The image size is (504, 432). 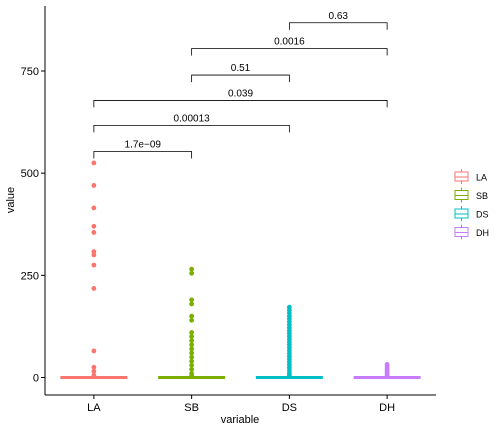 What do you see at coordinates (191, 408) in the screenshot?
I see `x-tick-label: SB` at bounding box center [191, 408].